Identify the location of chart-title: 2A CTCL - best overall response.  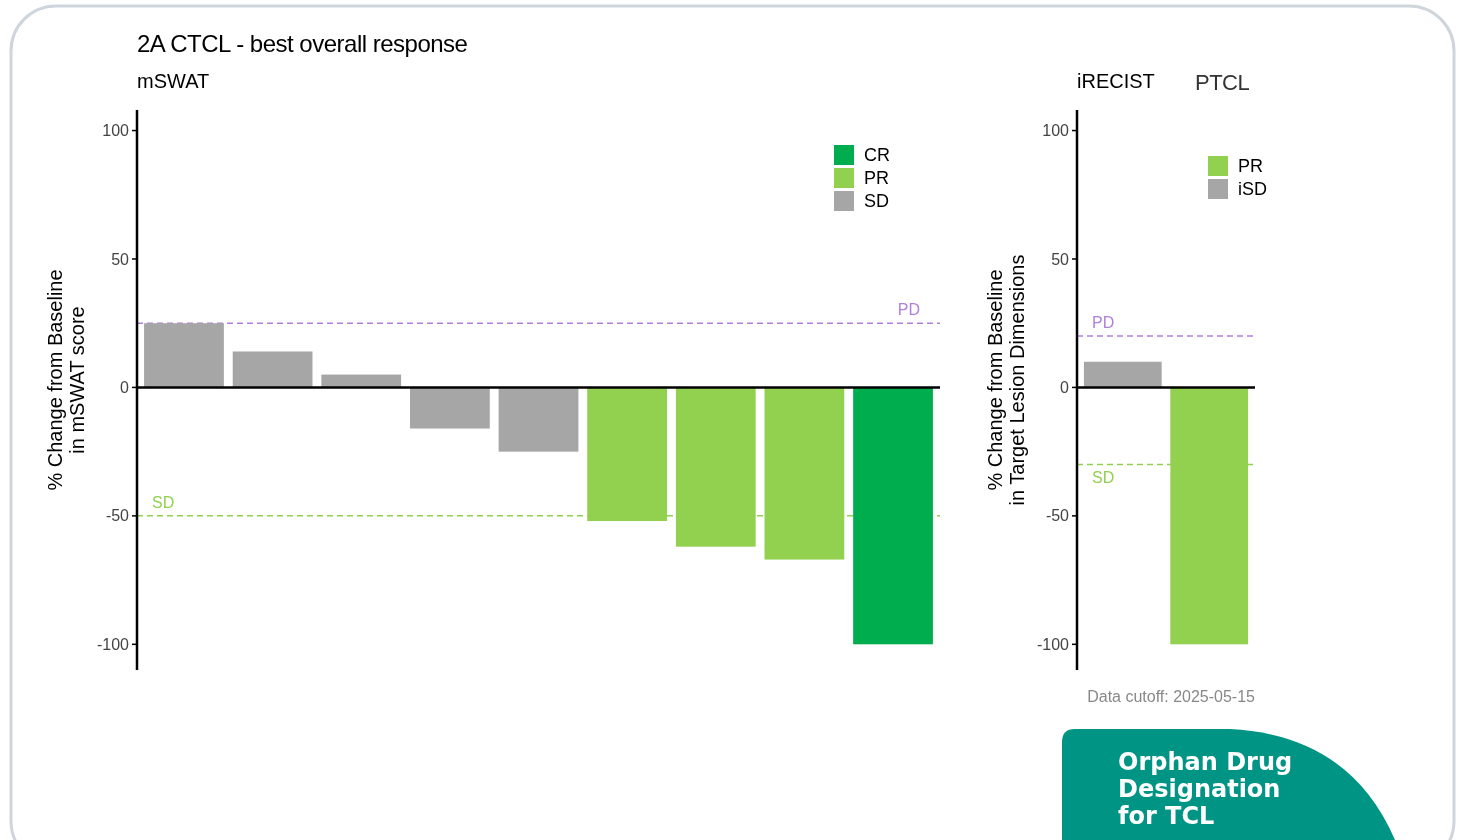
(302, 43).